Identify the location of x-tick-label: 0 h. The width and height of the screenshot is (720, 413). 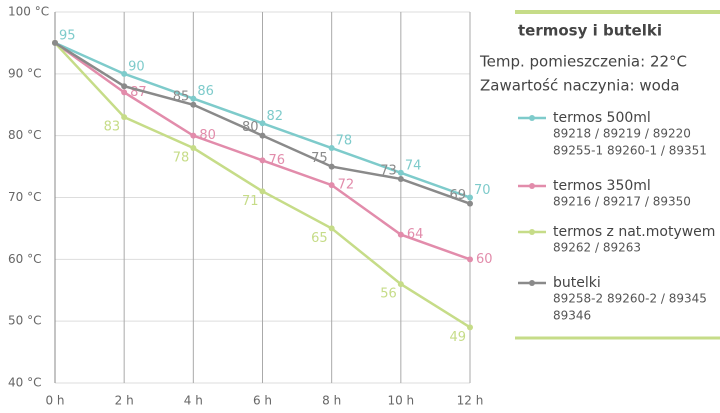
(54, 401).